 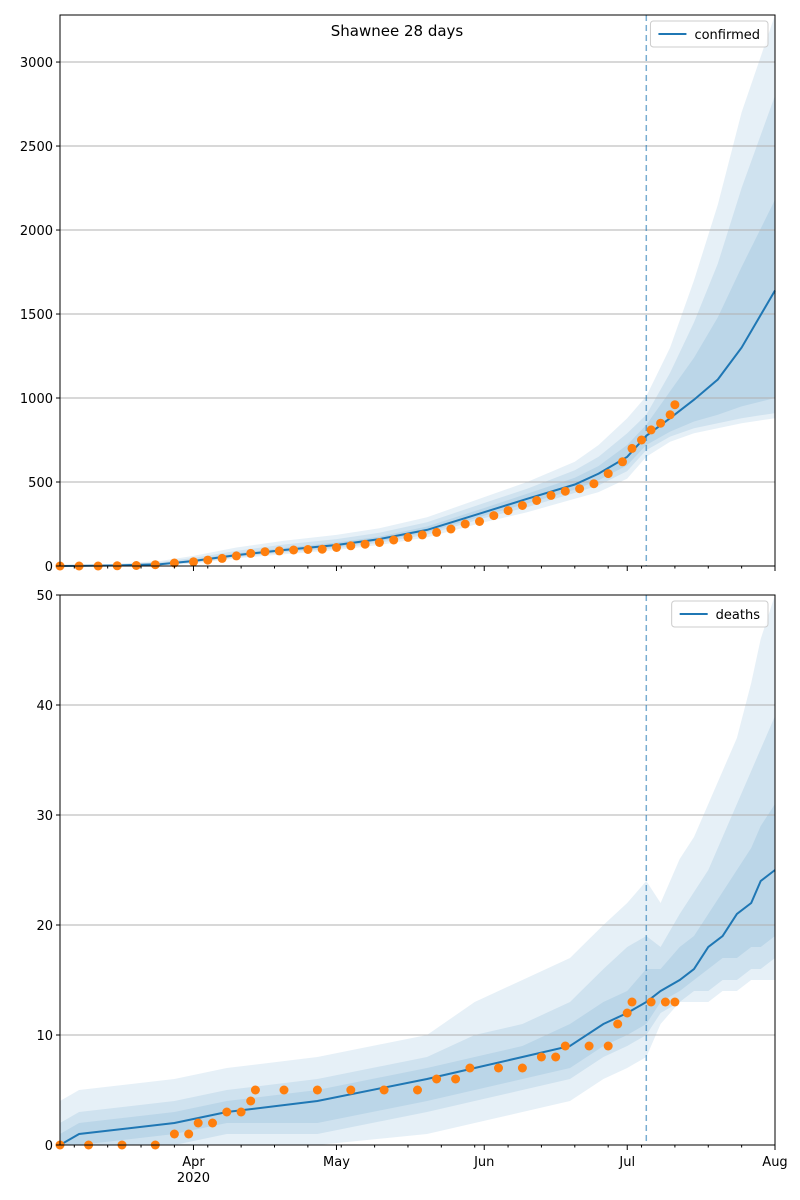 I want to click on figure-title: Shawnee 28 days, so click(x=397, y=31).